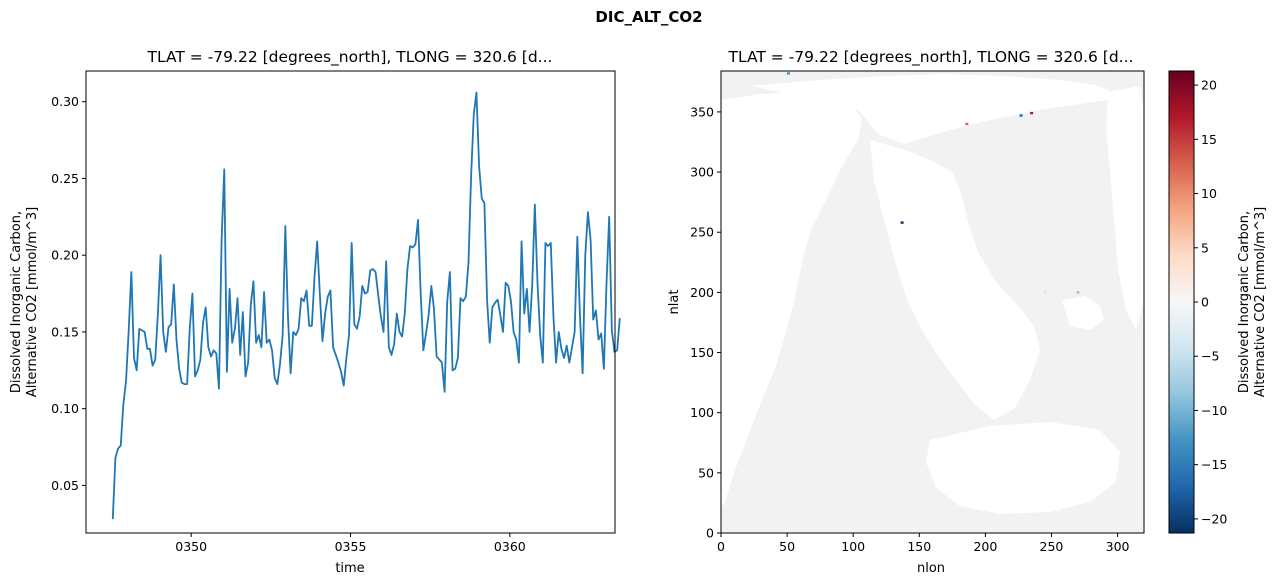  What do you see at coordinates (1214, 410) in the screenshot?
I see `colorbar-tick-label: −10` at bounding box center [1214, 410].